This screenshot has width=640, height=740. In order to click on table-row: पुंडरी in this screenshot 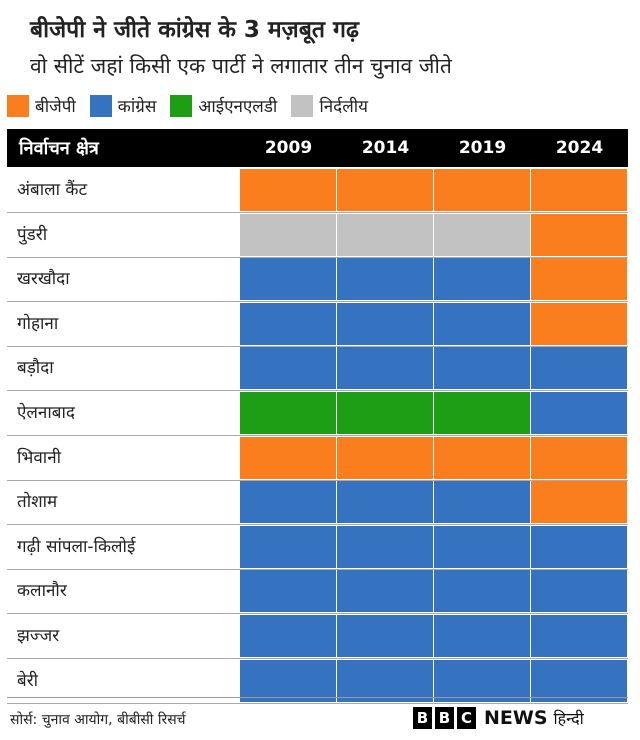, I will do `click(317, 235)`.